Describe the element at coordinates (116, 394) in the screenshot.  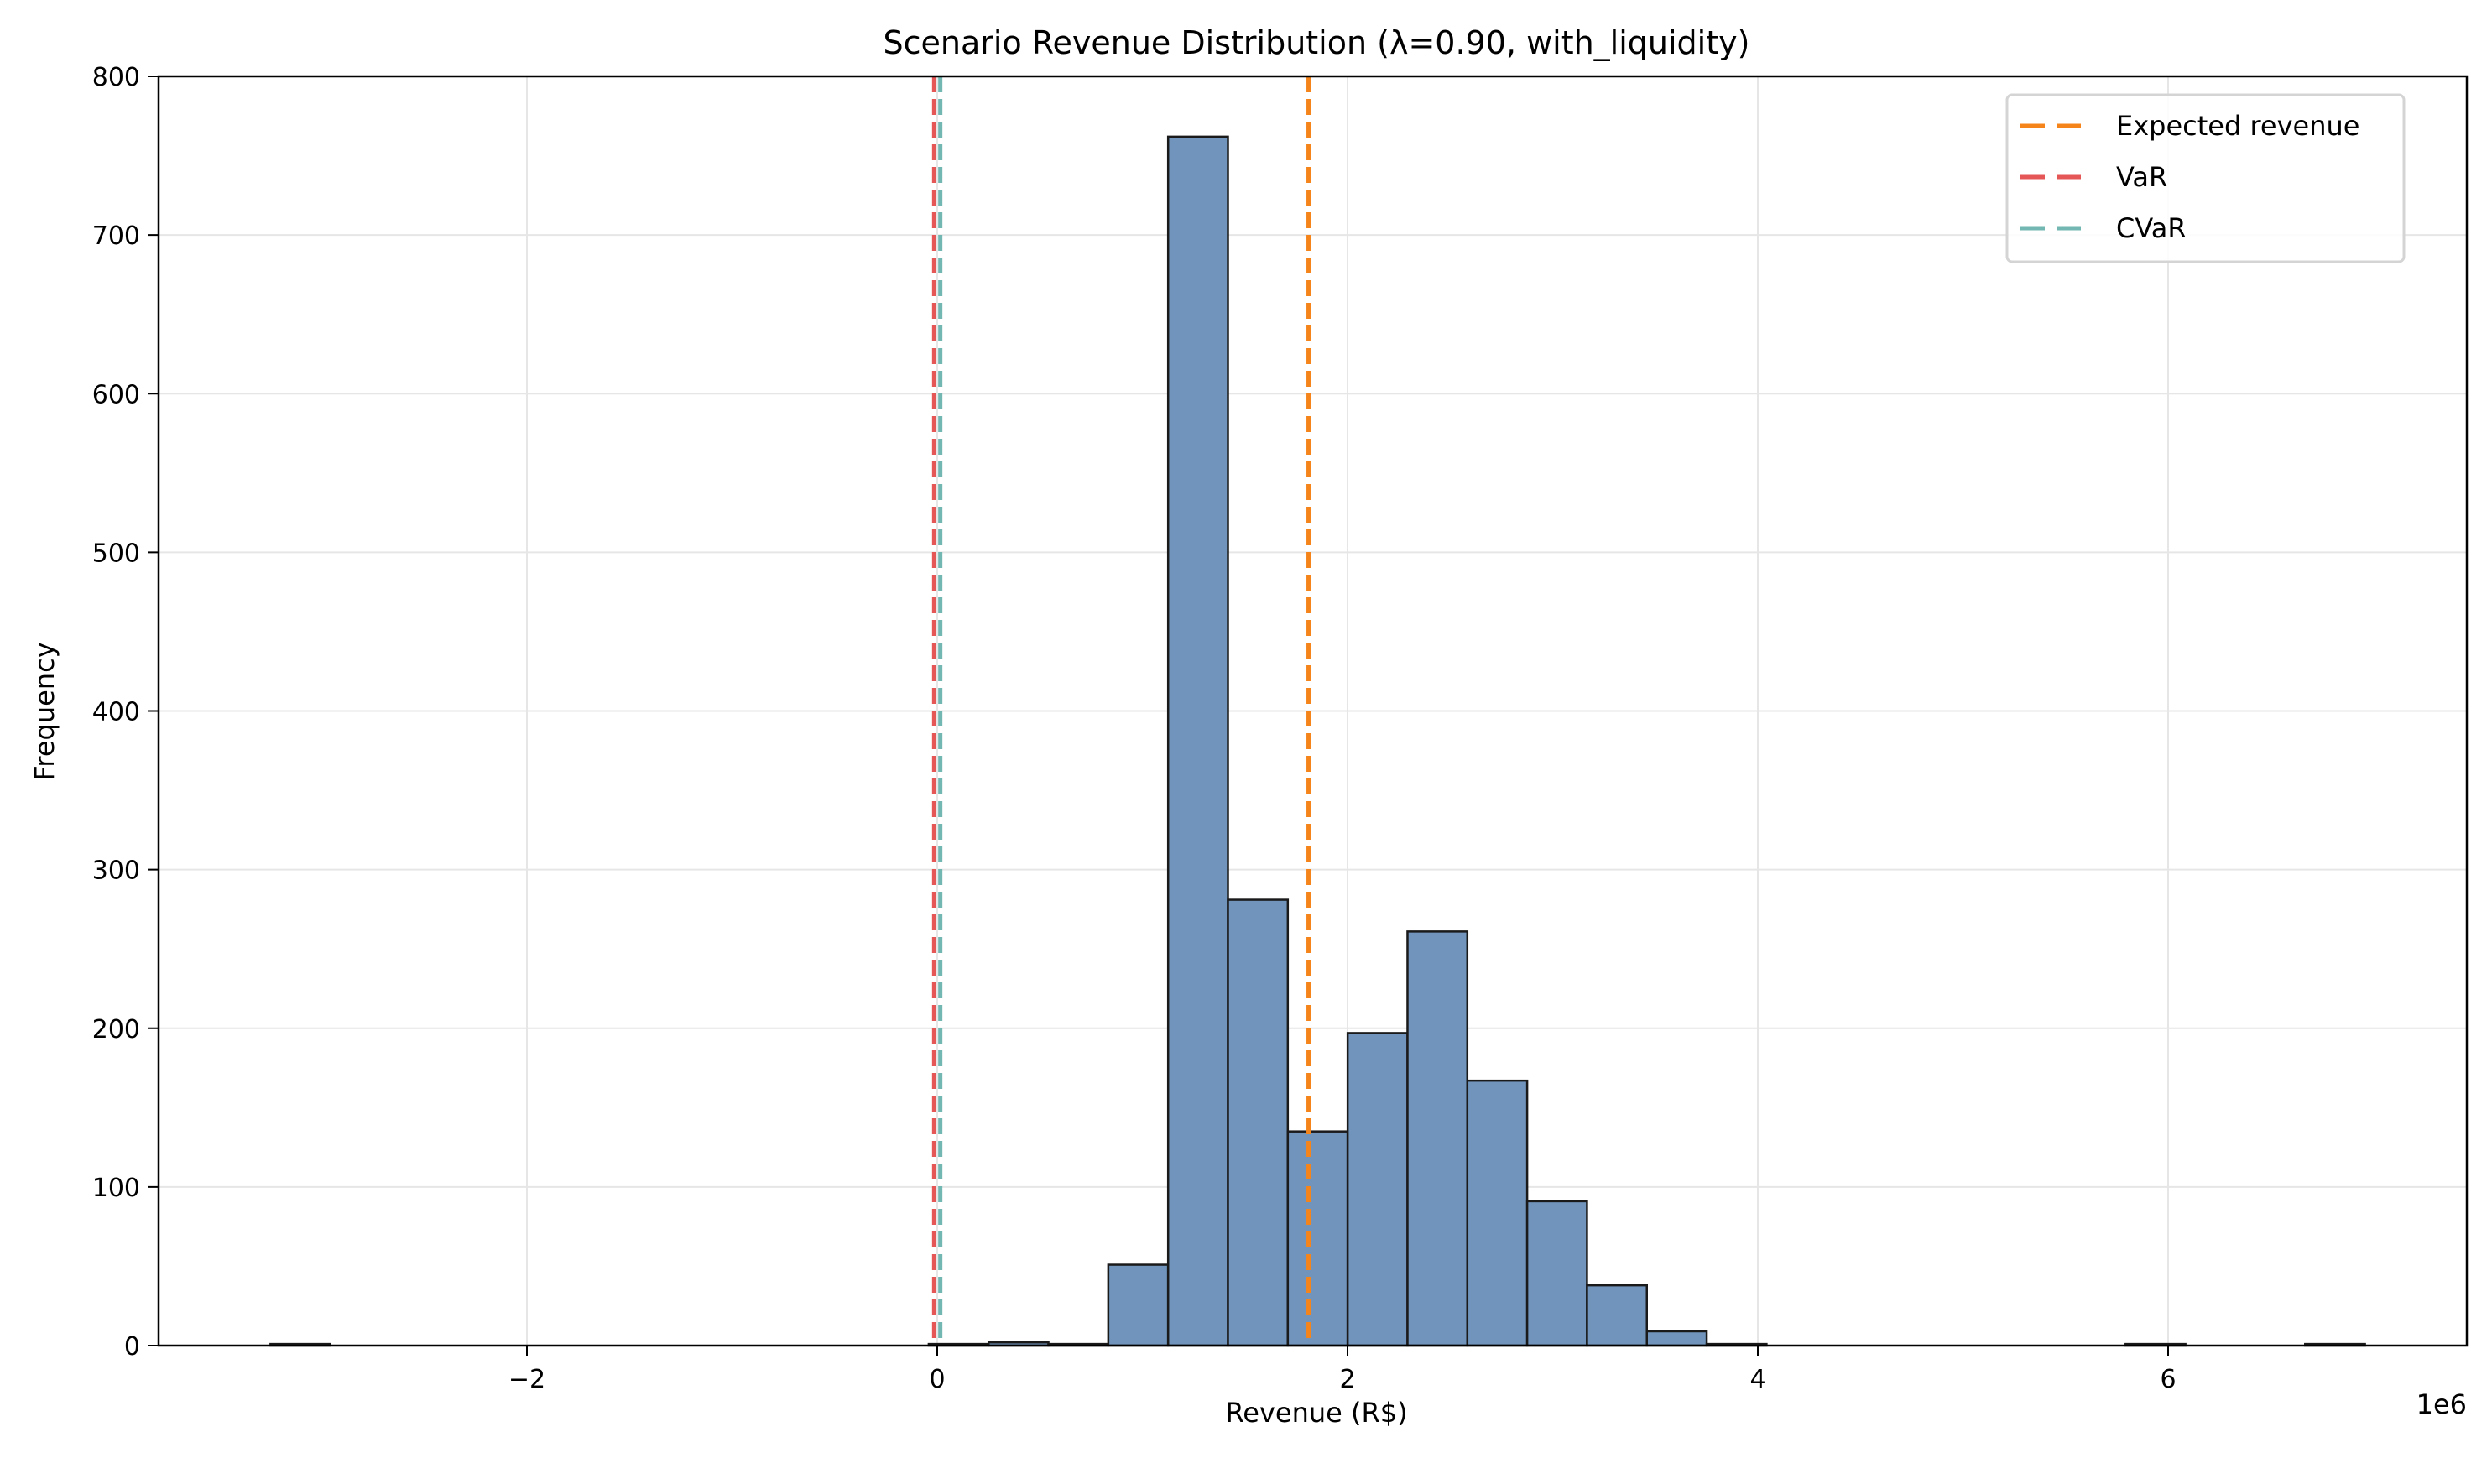
I see `y-tick-label: 600` at that location.